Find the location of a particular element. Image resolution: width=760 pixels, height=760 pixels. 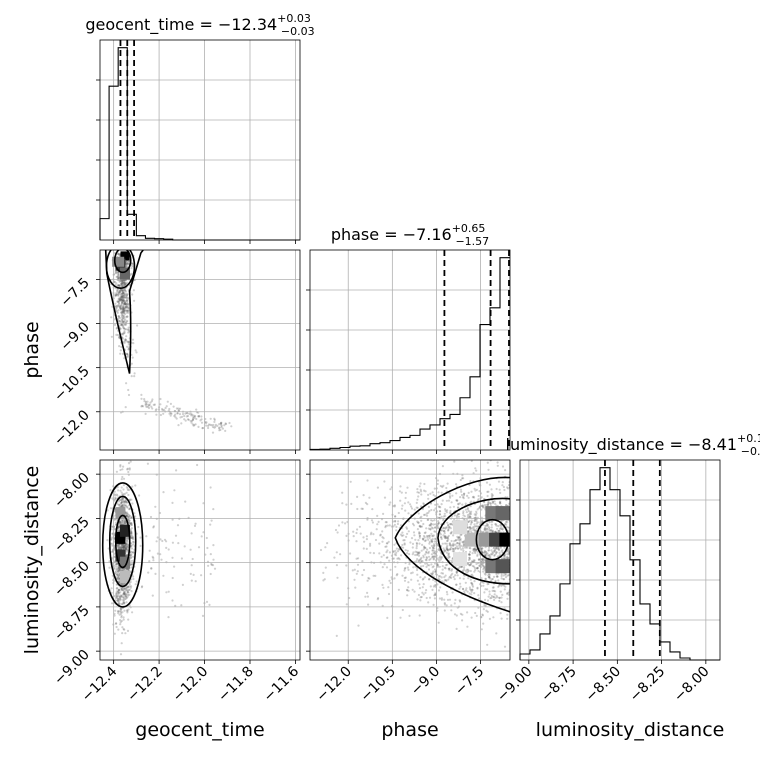

y-axis-label-luminosity-distance: luminosity_distance is located at coordinates (32, 560).